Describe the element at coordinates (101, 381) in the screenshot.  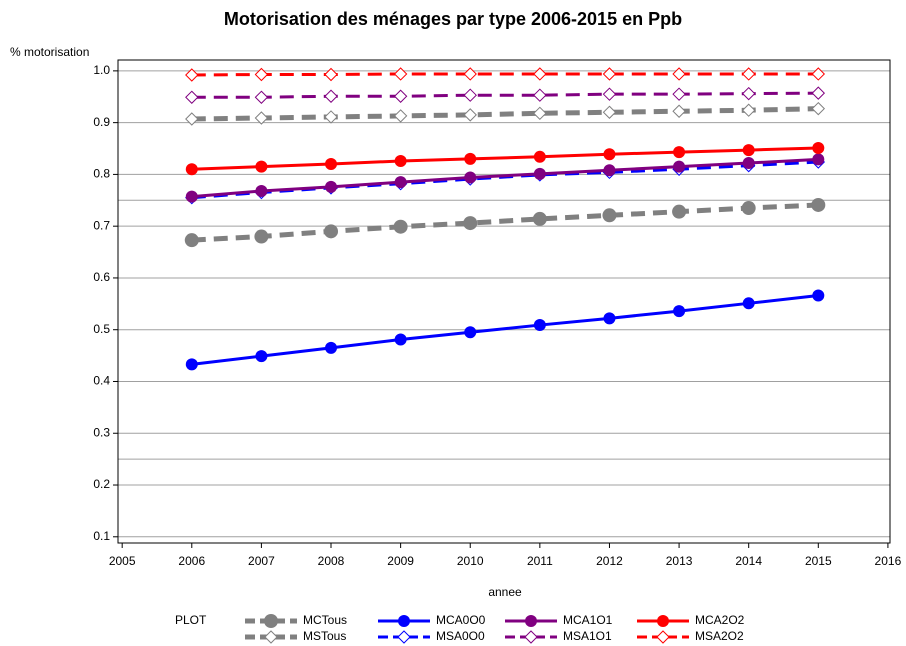
I see `y-tick-label: 0.4` at that location.